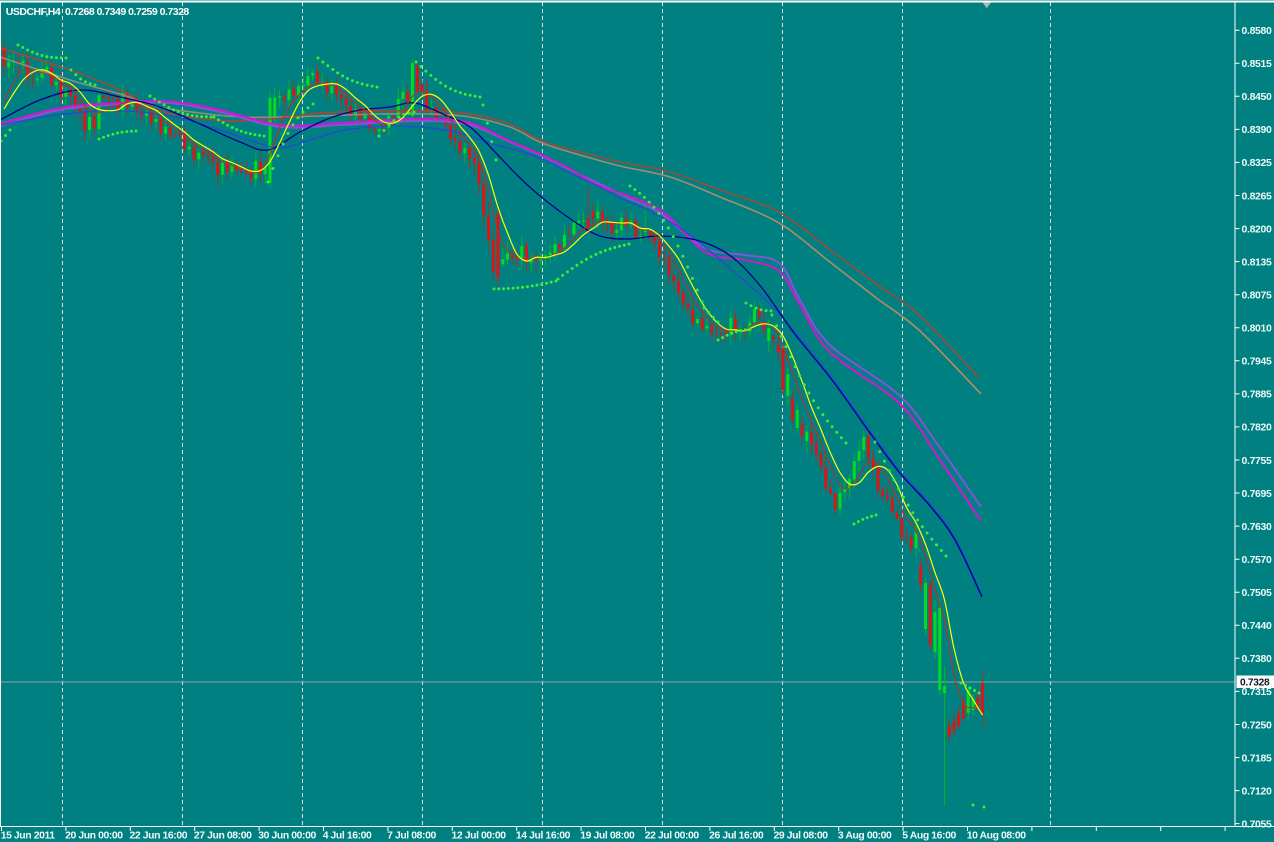 The width and height of the screenshot is (1274, 842). I want to click on svg-text:USDCHF,H4 0.7268 0.7349 0.725: USDCHF,H4 0.7268 0.7349 0.7259 0.7328, so click(98, 12).